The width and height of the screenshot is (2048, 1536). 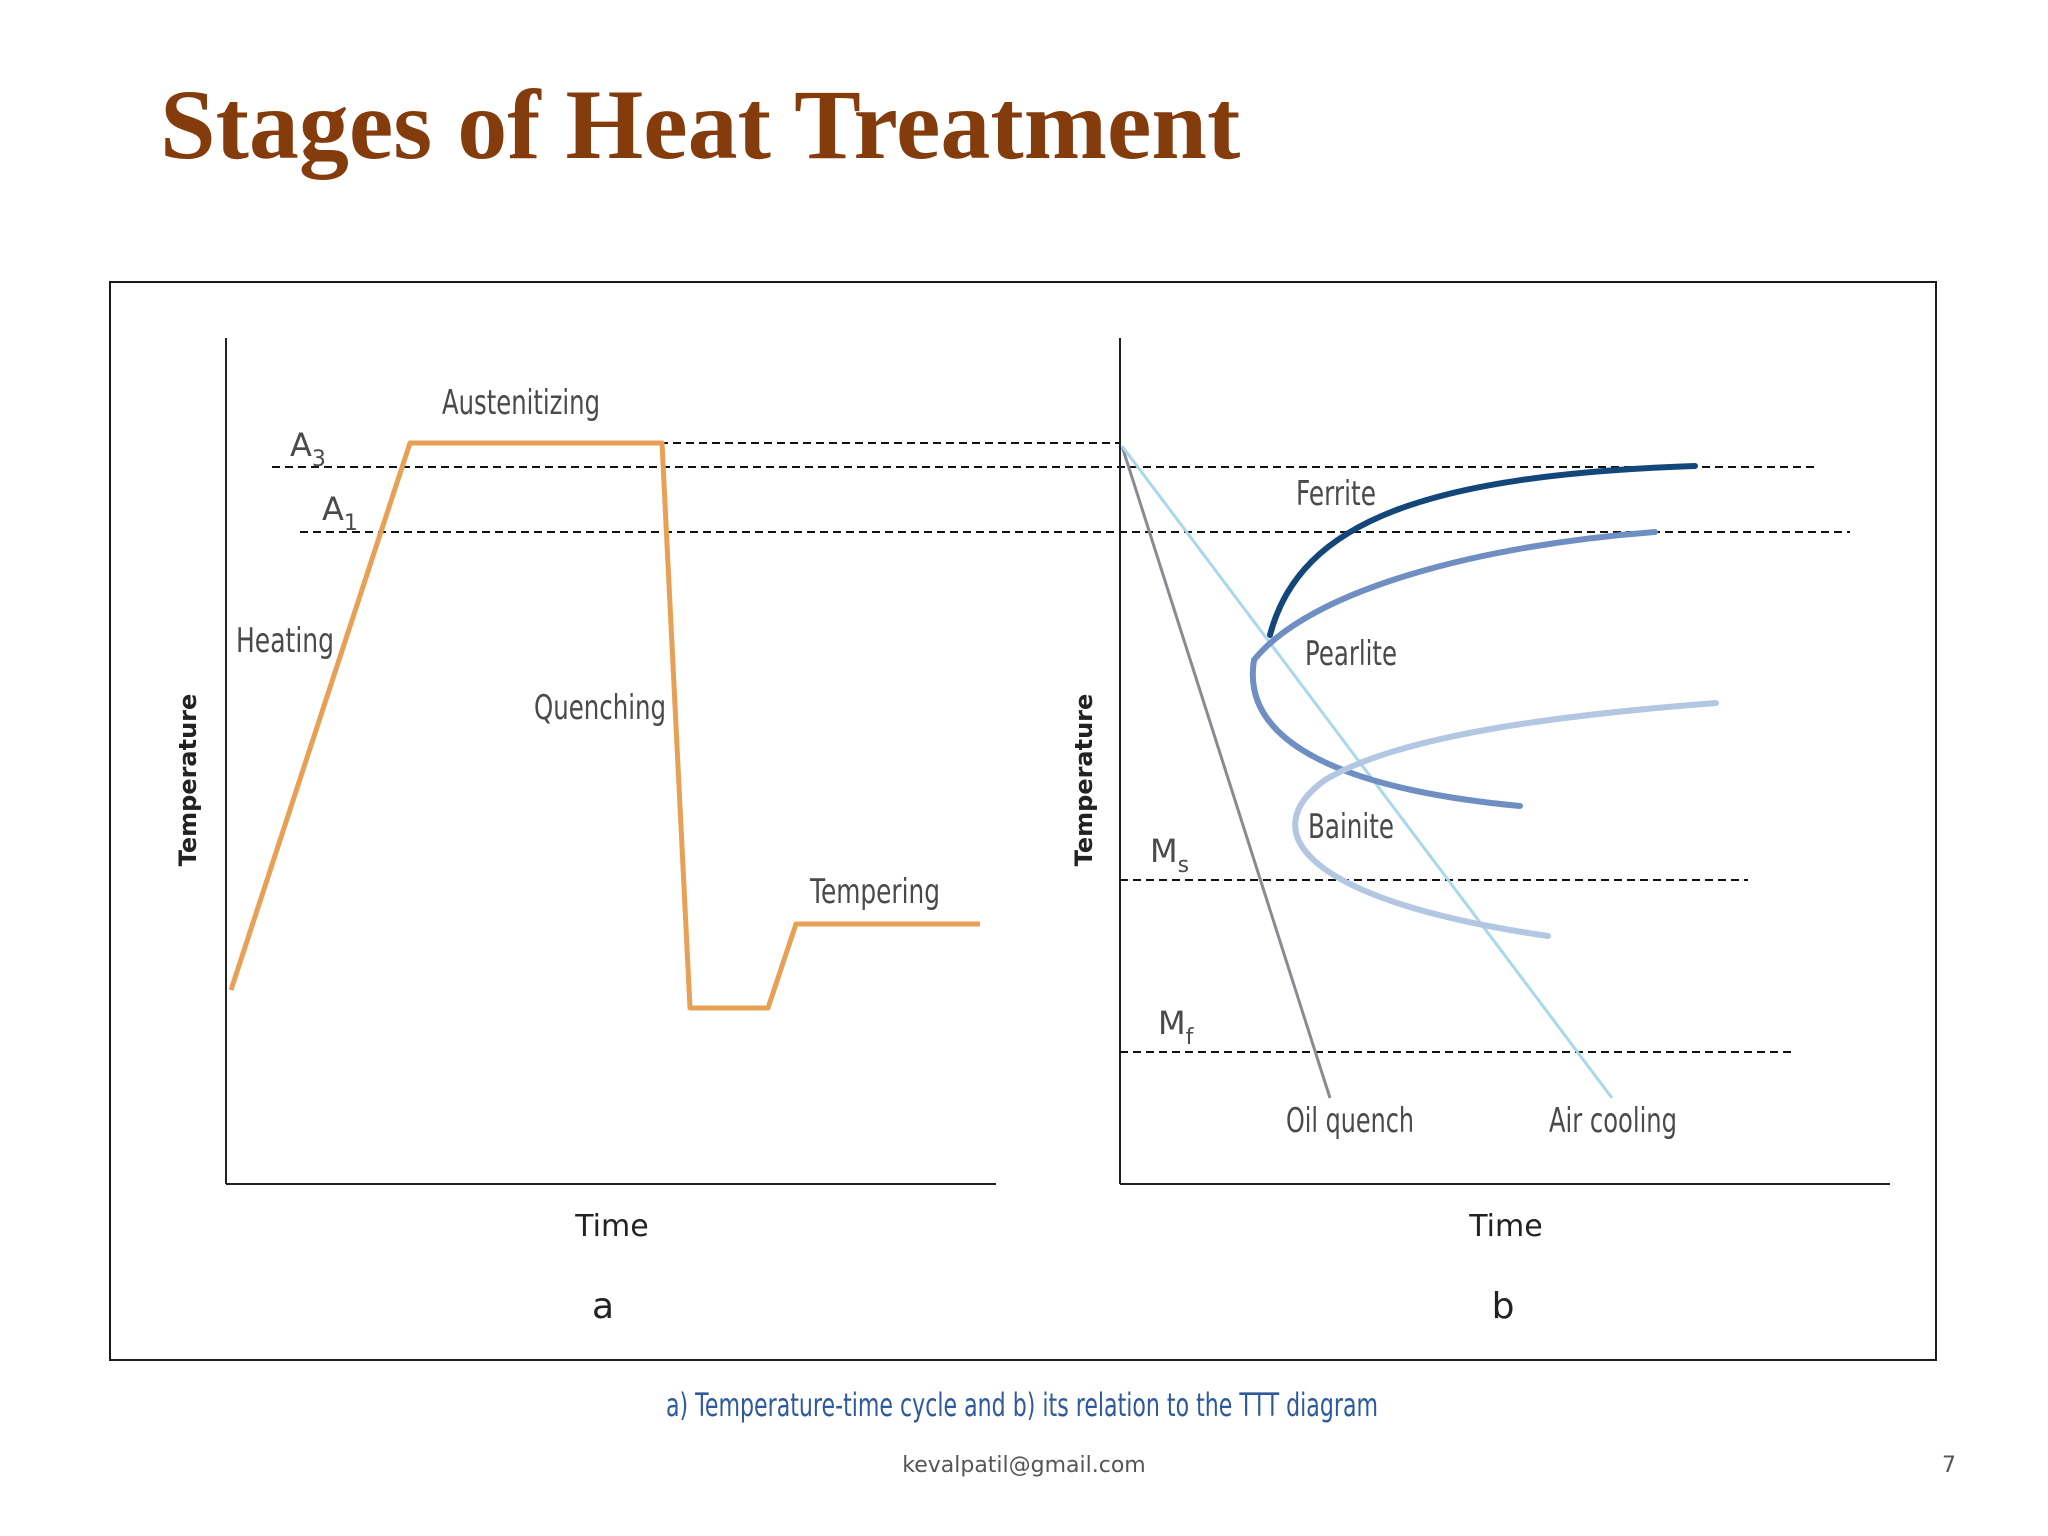 I want to click on pearlite-label: Pearlite, so click(x=1351, y=654).